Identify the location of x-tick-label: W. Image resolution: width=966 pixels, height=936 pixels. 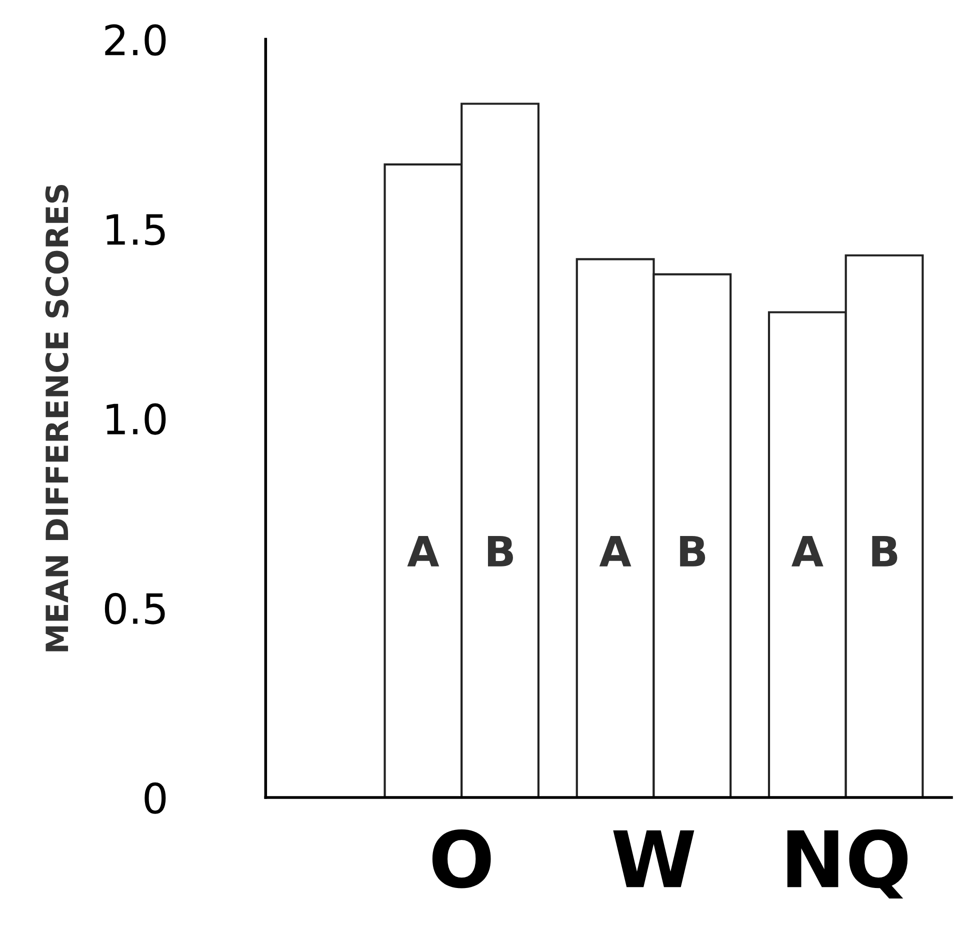
(653, 859).